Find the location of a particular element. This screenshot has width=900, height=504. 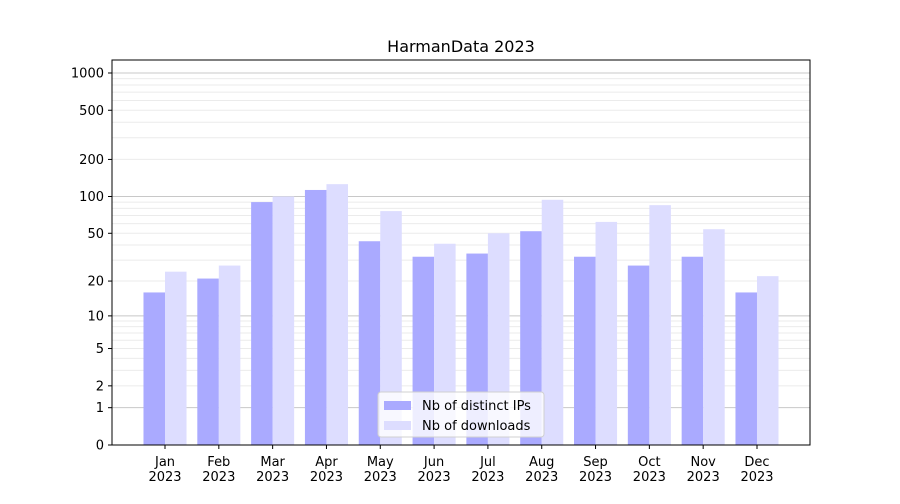

legend-label: Nb of distinct IPs is located at coordinates (476, 406).